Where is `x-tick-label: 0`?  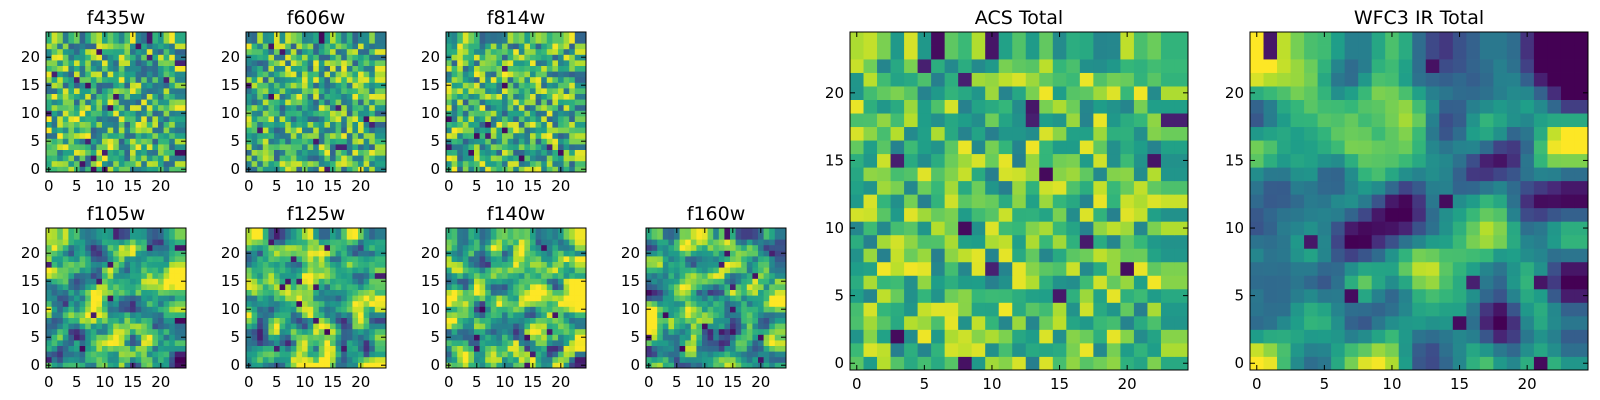
x-tick-label: 0 is located at coordinates (249, 382).